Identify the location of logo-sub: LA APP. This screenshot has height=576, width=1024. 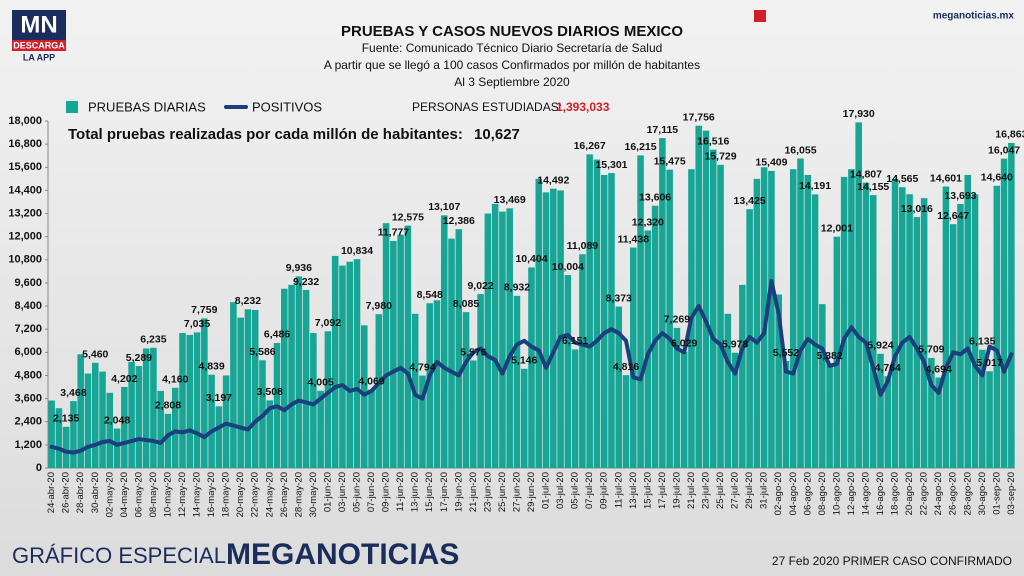
(39, 57).